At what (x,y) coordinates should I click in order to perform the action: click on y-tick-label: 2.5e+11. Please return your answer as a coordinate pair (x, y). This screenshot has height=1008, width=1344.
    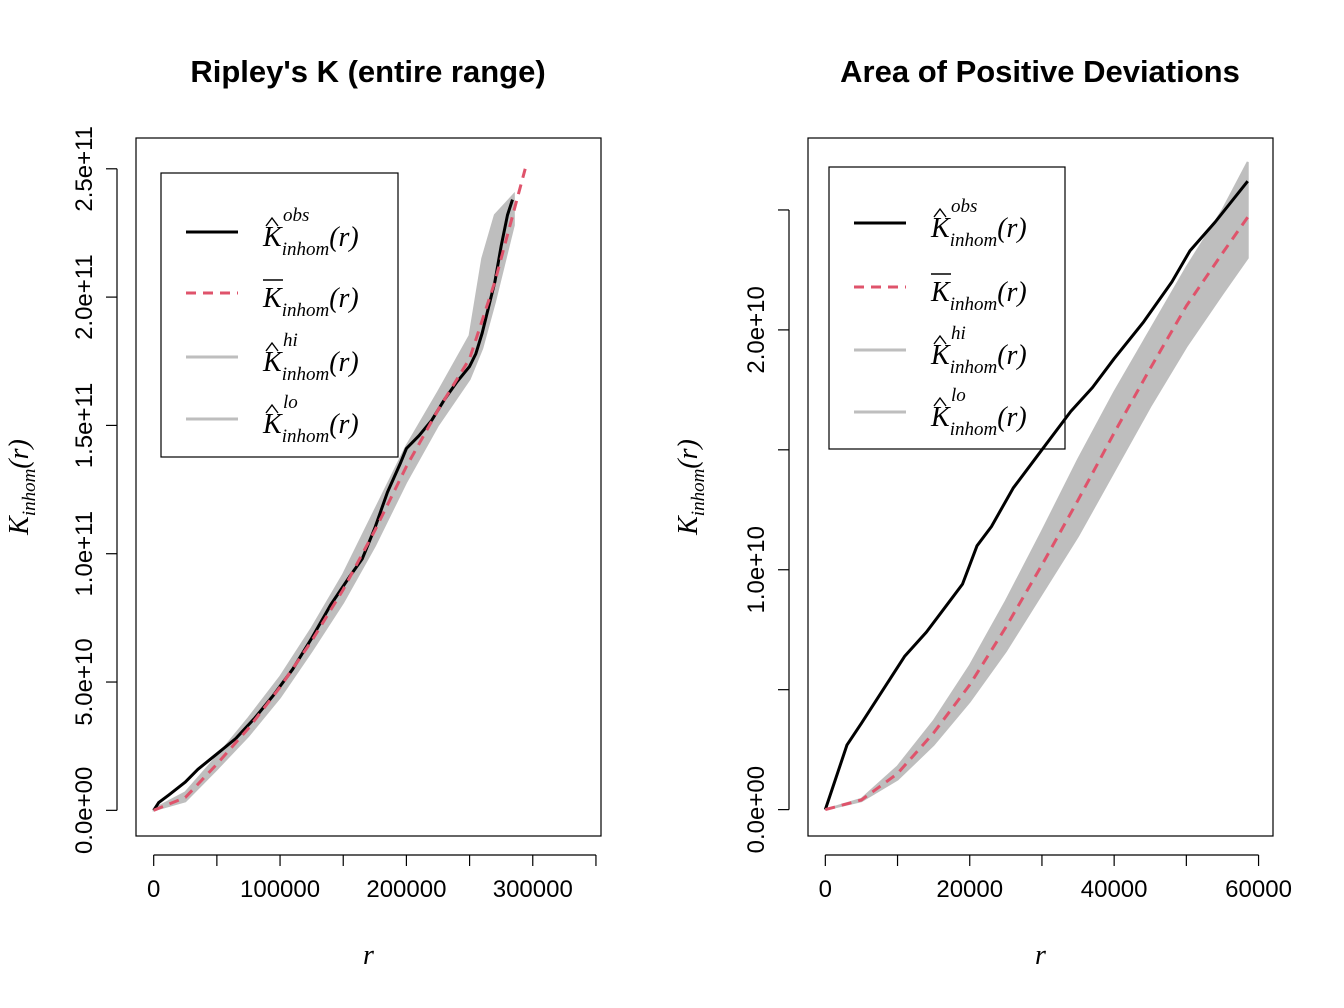
    Looking at the image, I should click on (84, 169).